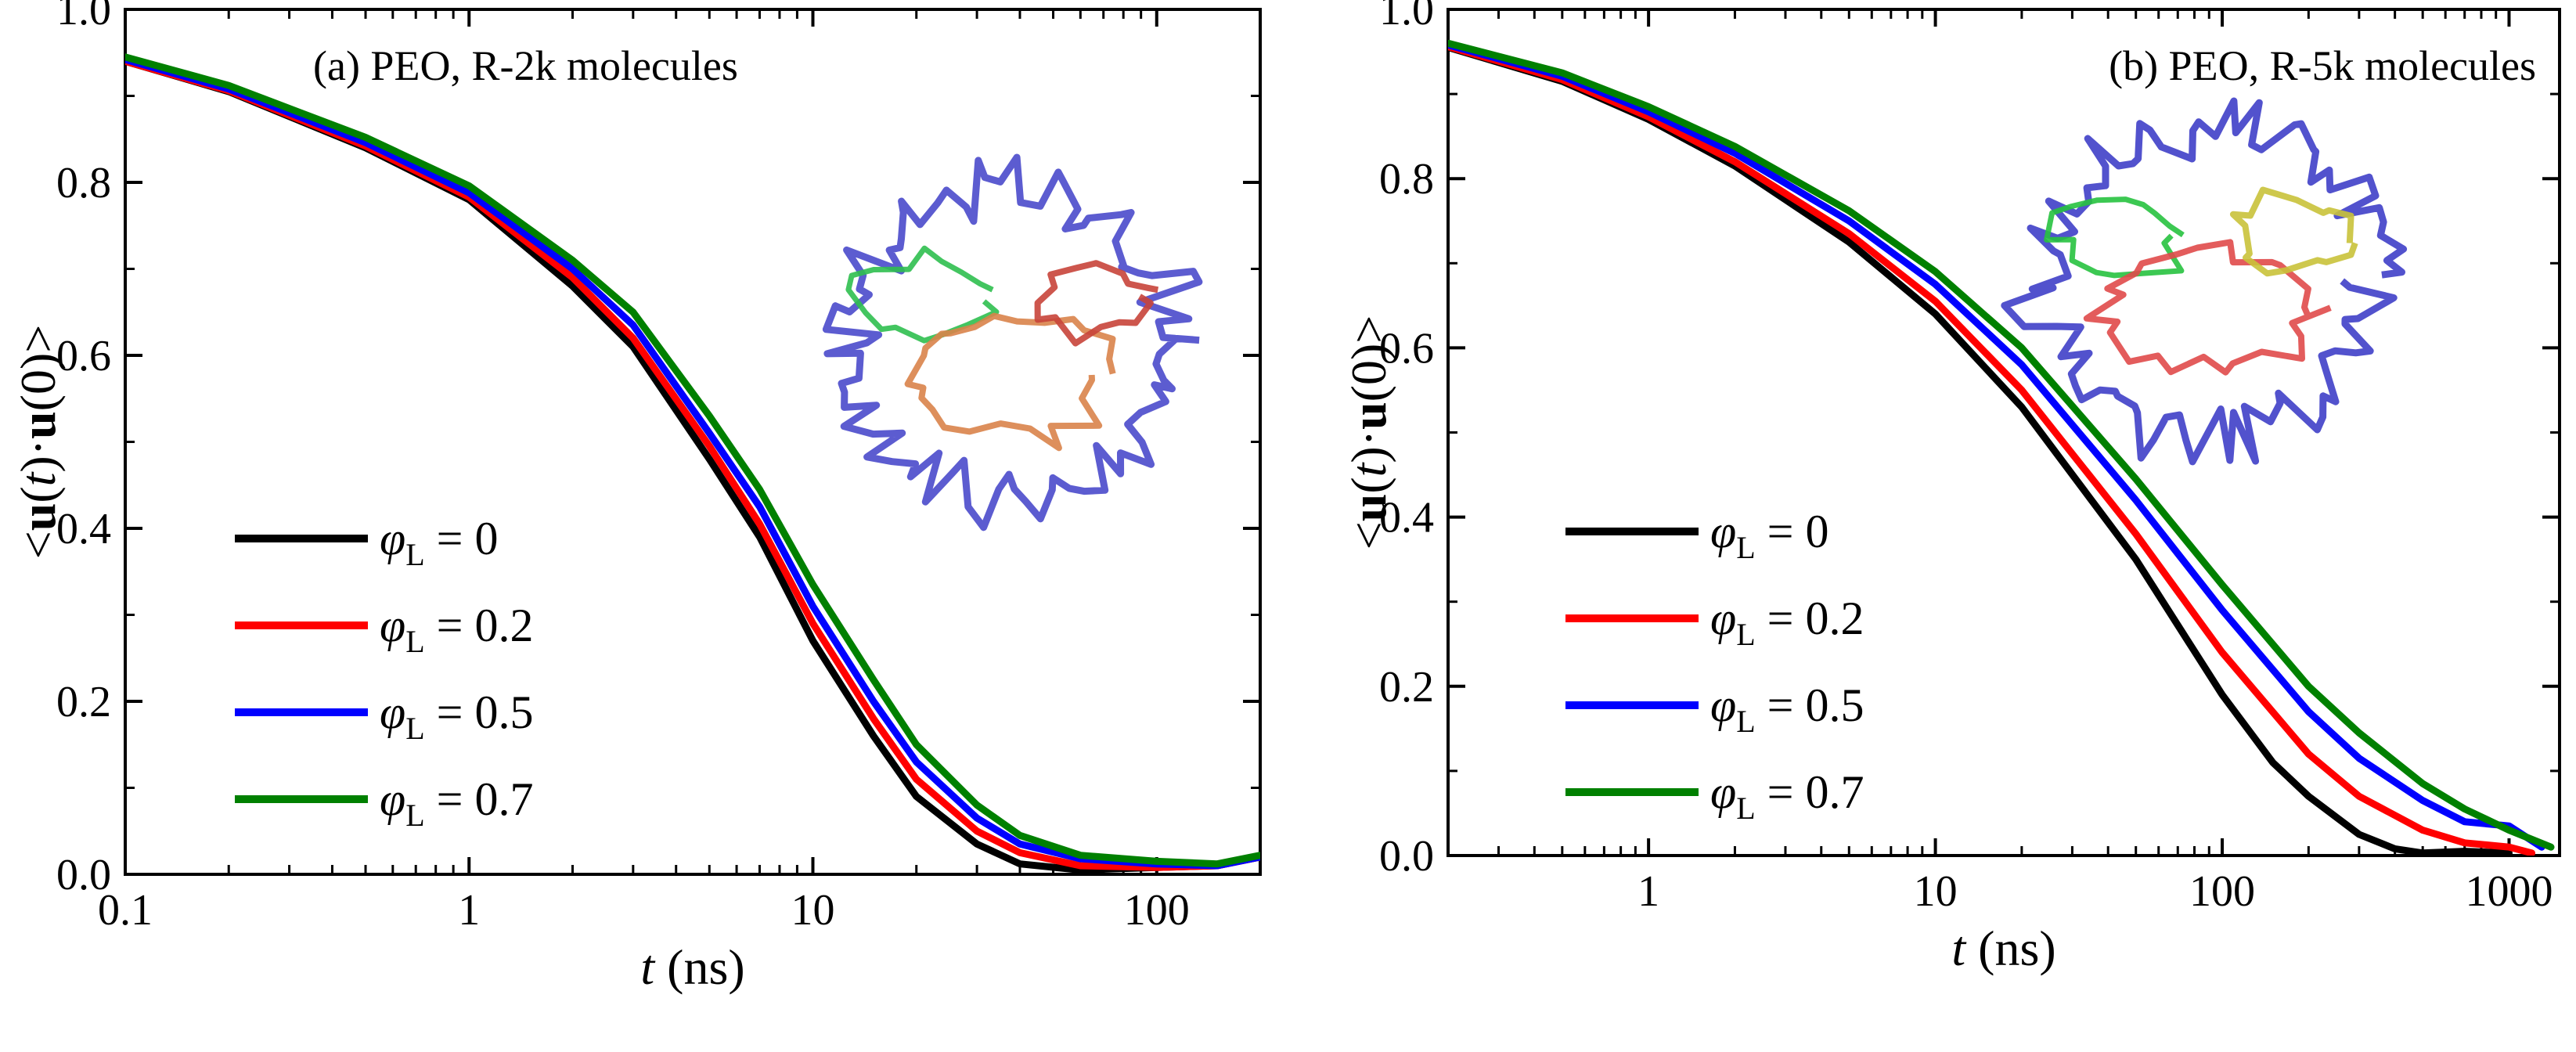 This screenshot has width=2576, height=1052. I want to click on x-tick-label: 1000, so click(2509, 891).